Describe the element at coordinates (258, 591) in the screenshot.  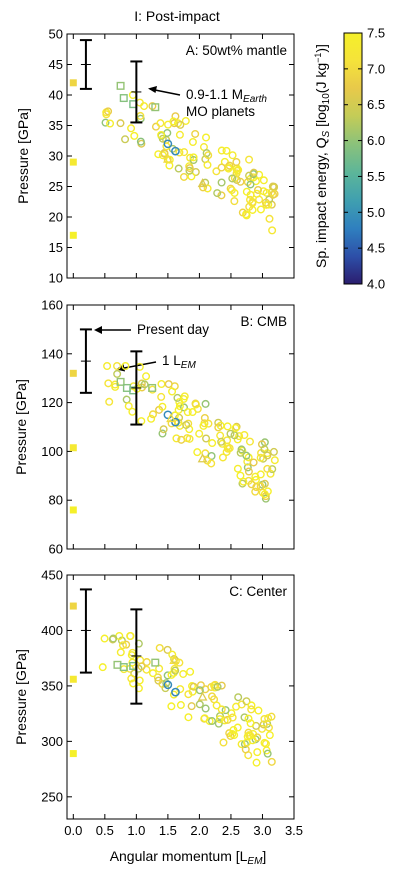
I see `panel-c-label: C: Center` at that location.